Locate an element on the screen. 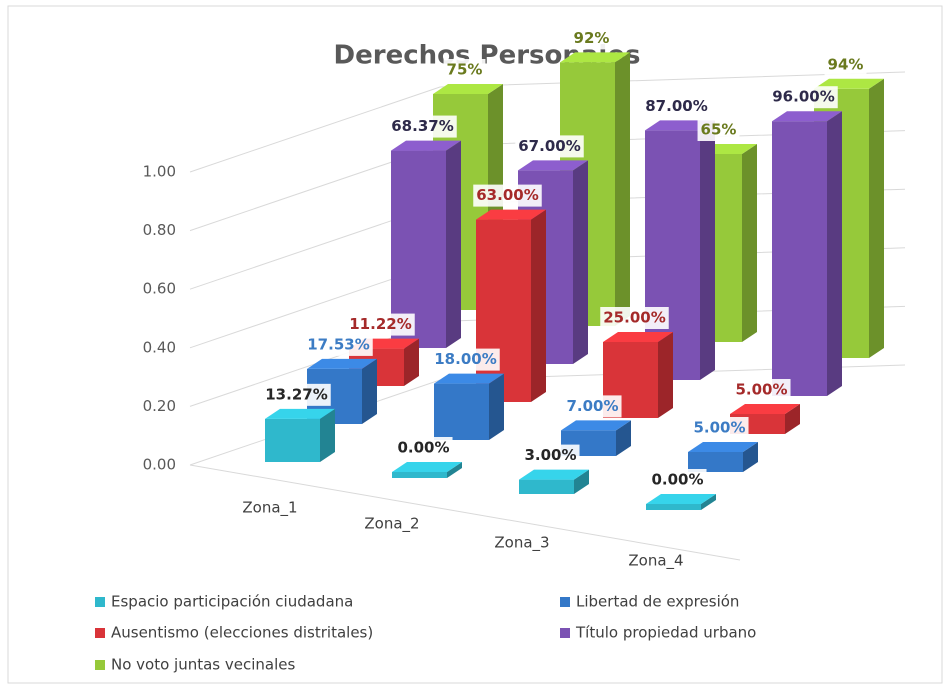 The image size is (950, 689). y-tick-label: 0.80 is located at coordinates (159, 230).